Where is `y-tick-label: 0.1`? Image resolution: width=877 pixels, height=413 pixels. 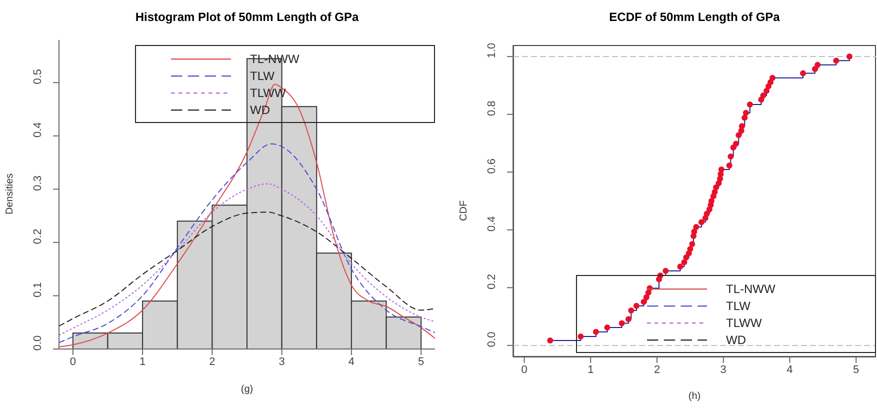 y-tick-label: 0.1 is located at coordinates (38, 290).